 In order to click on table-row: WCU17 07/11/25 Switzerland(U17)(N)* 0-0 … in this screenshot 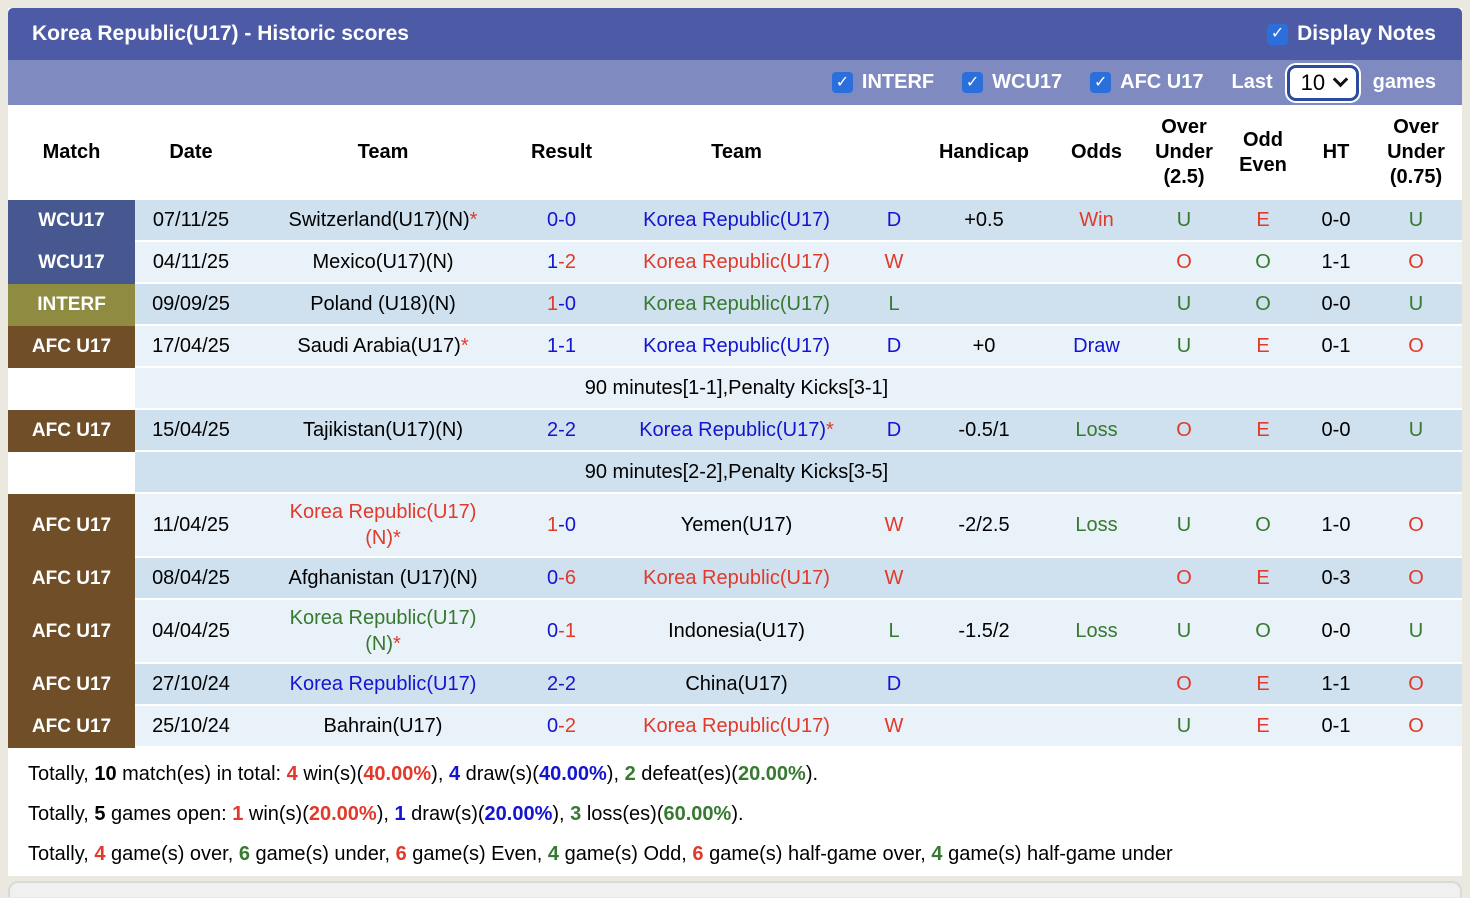, I will do `click(735, 221)`.